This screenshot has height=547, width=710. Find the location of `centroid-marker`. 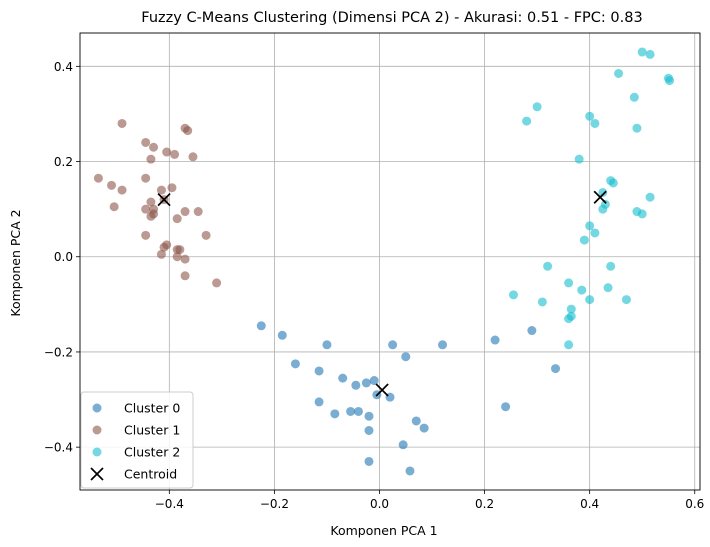

centroid-marker is located at coordinates (600, 197).